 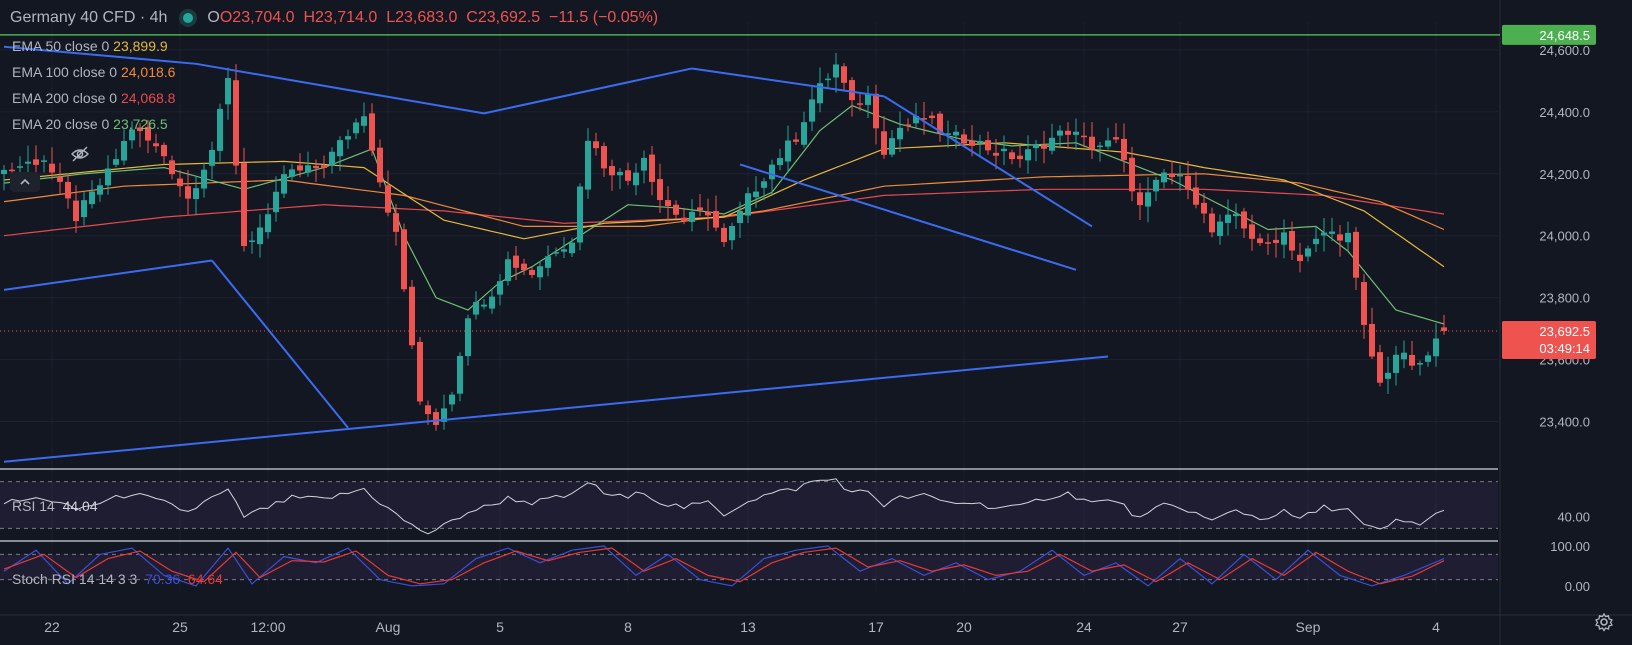 I want to click on gear-icon, so click(x=1604, y=624).